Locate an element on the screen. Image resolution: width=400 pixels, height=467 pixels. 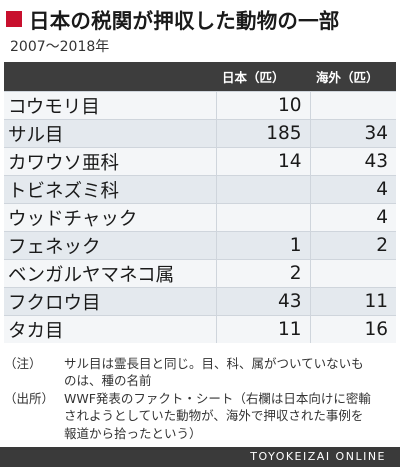
table-row: タカ目 11 16 is located at coordinates (200, 329).